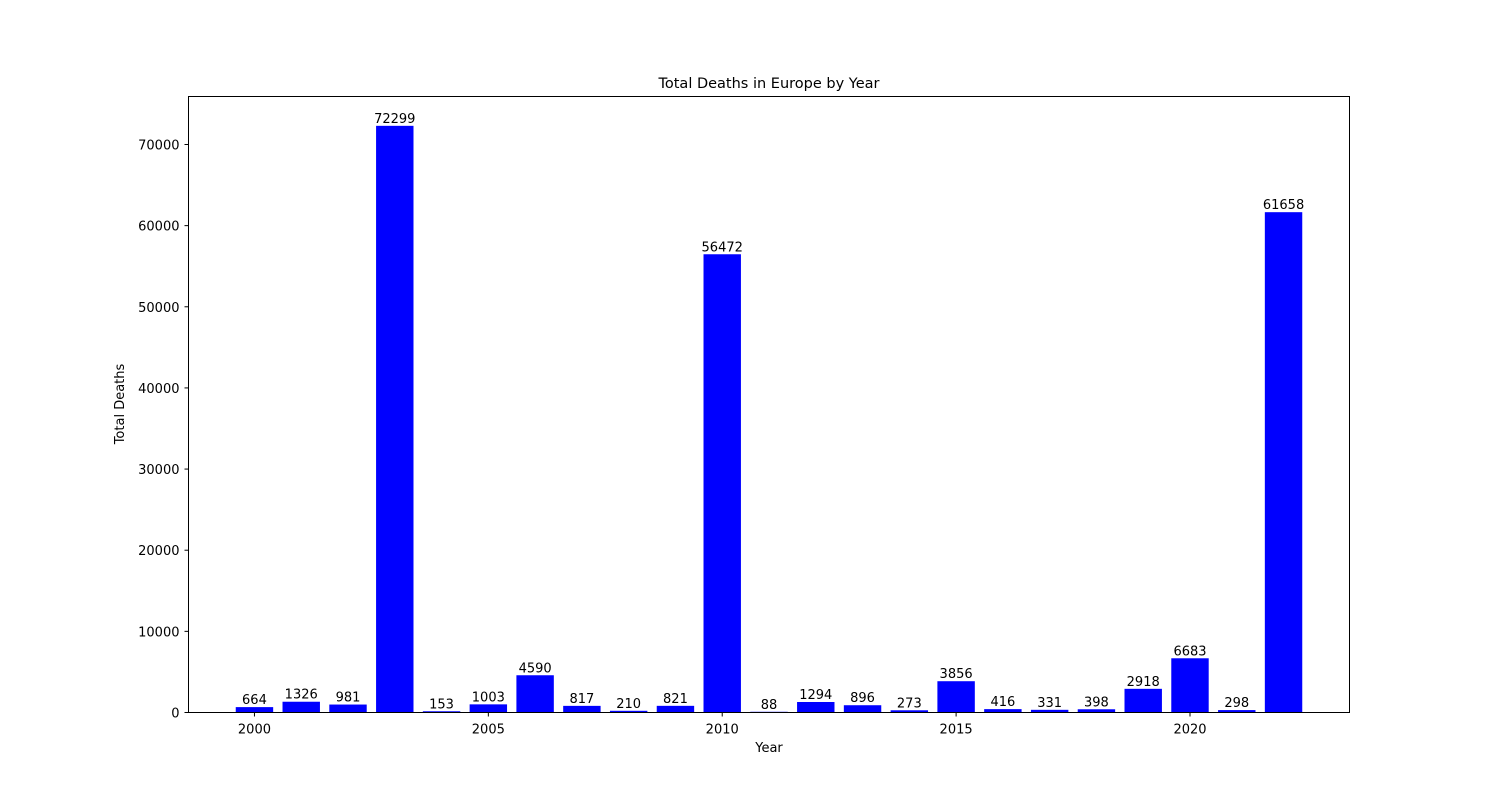 This screenshot has height=800, width=1500. Describe the element at coordinates (1237, 711) in the screenshot. I see `bar-2021` at that location.